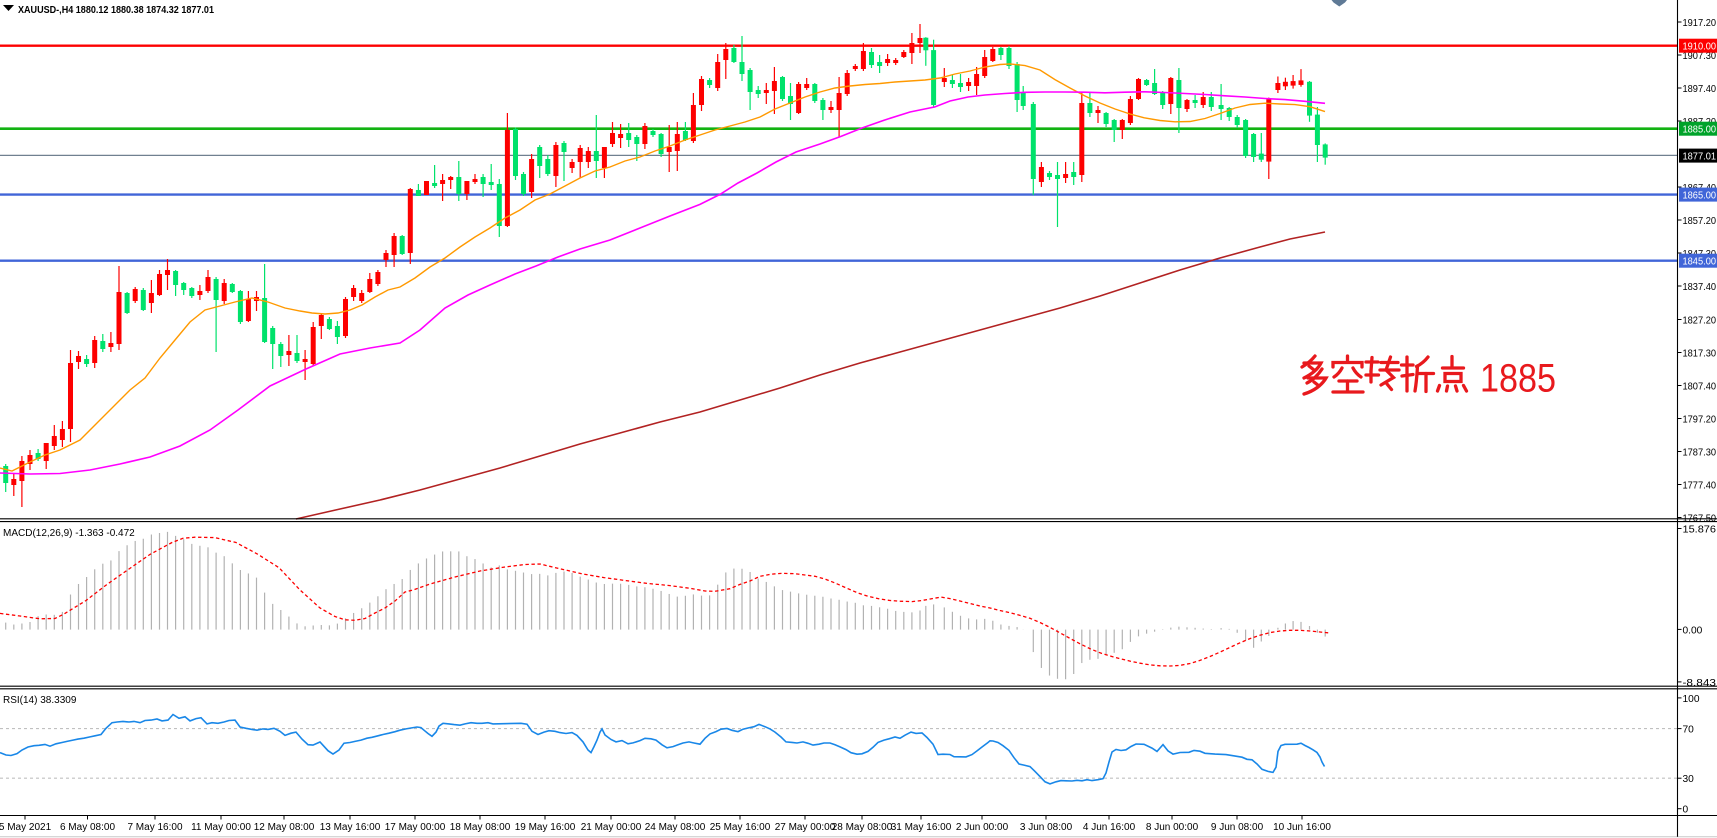 The image size is (1717, 838). Describe the element at coordinates (1700, 453) in the screenshot. I see `svg-text: 1787.30` at that location.